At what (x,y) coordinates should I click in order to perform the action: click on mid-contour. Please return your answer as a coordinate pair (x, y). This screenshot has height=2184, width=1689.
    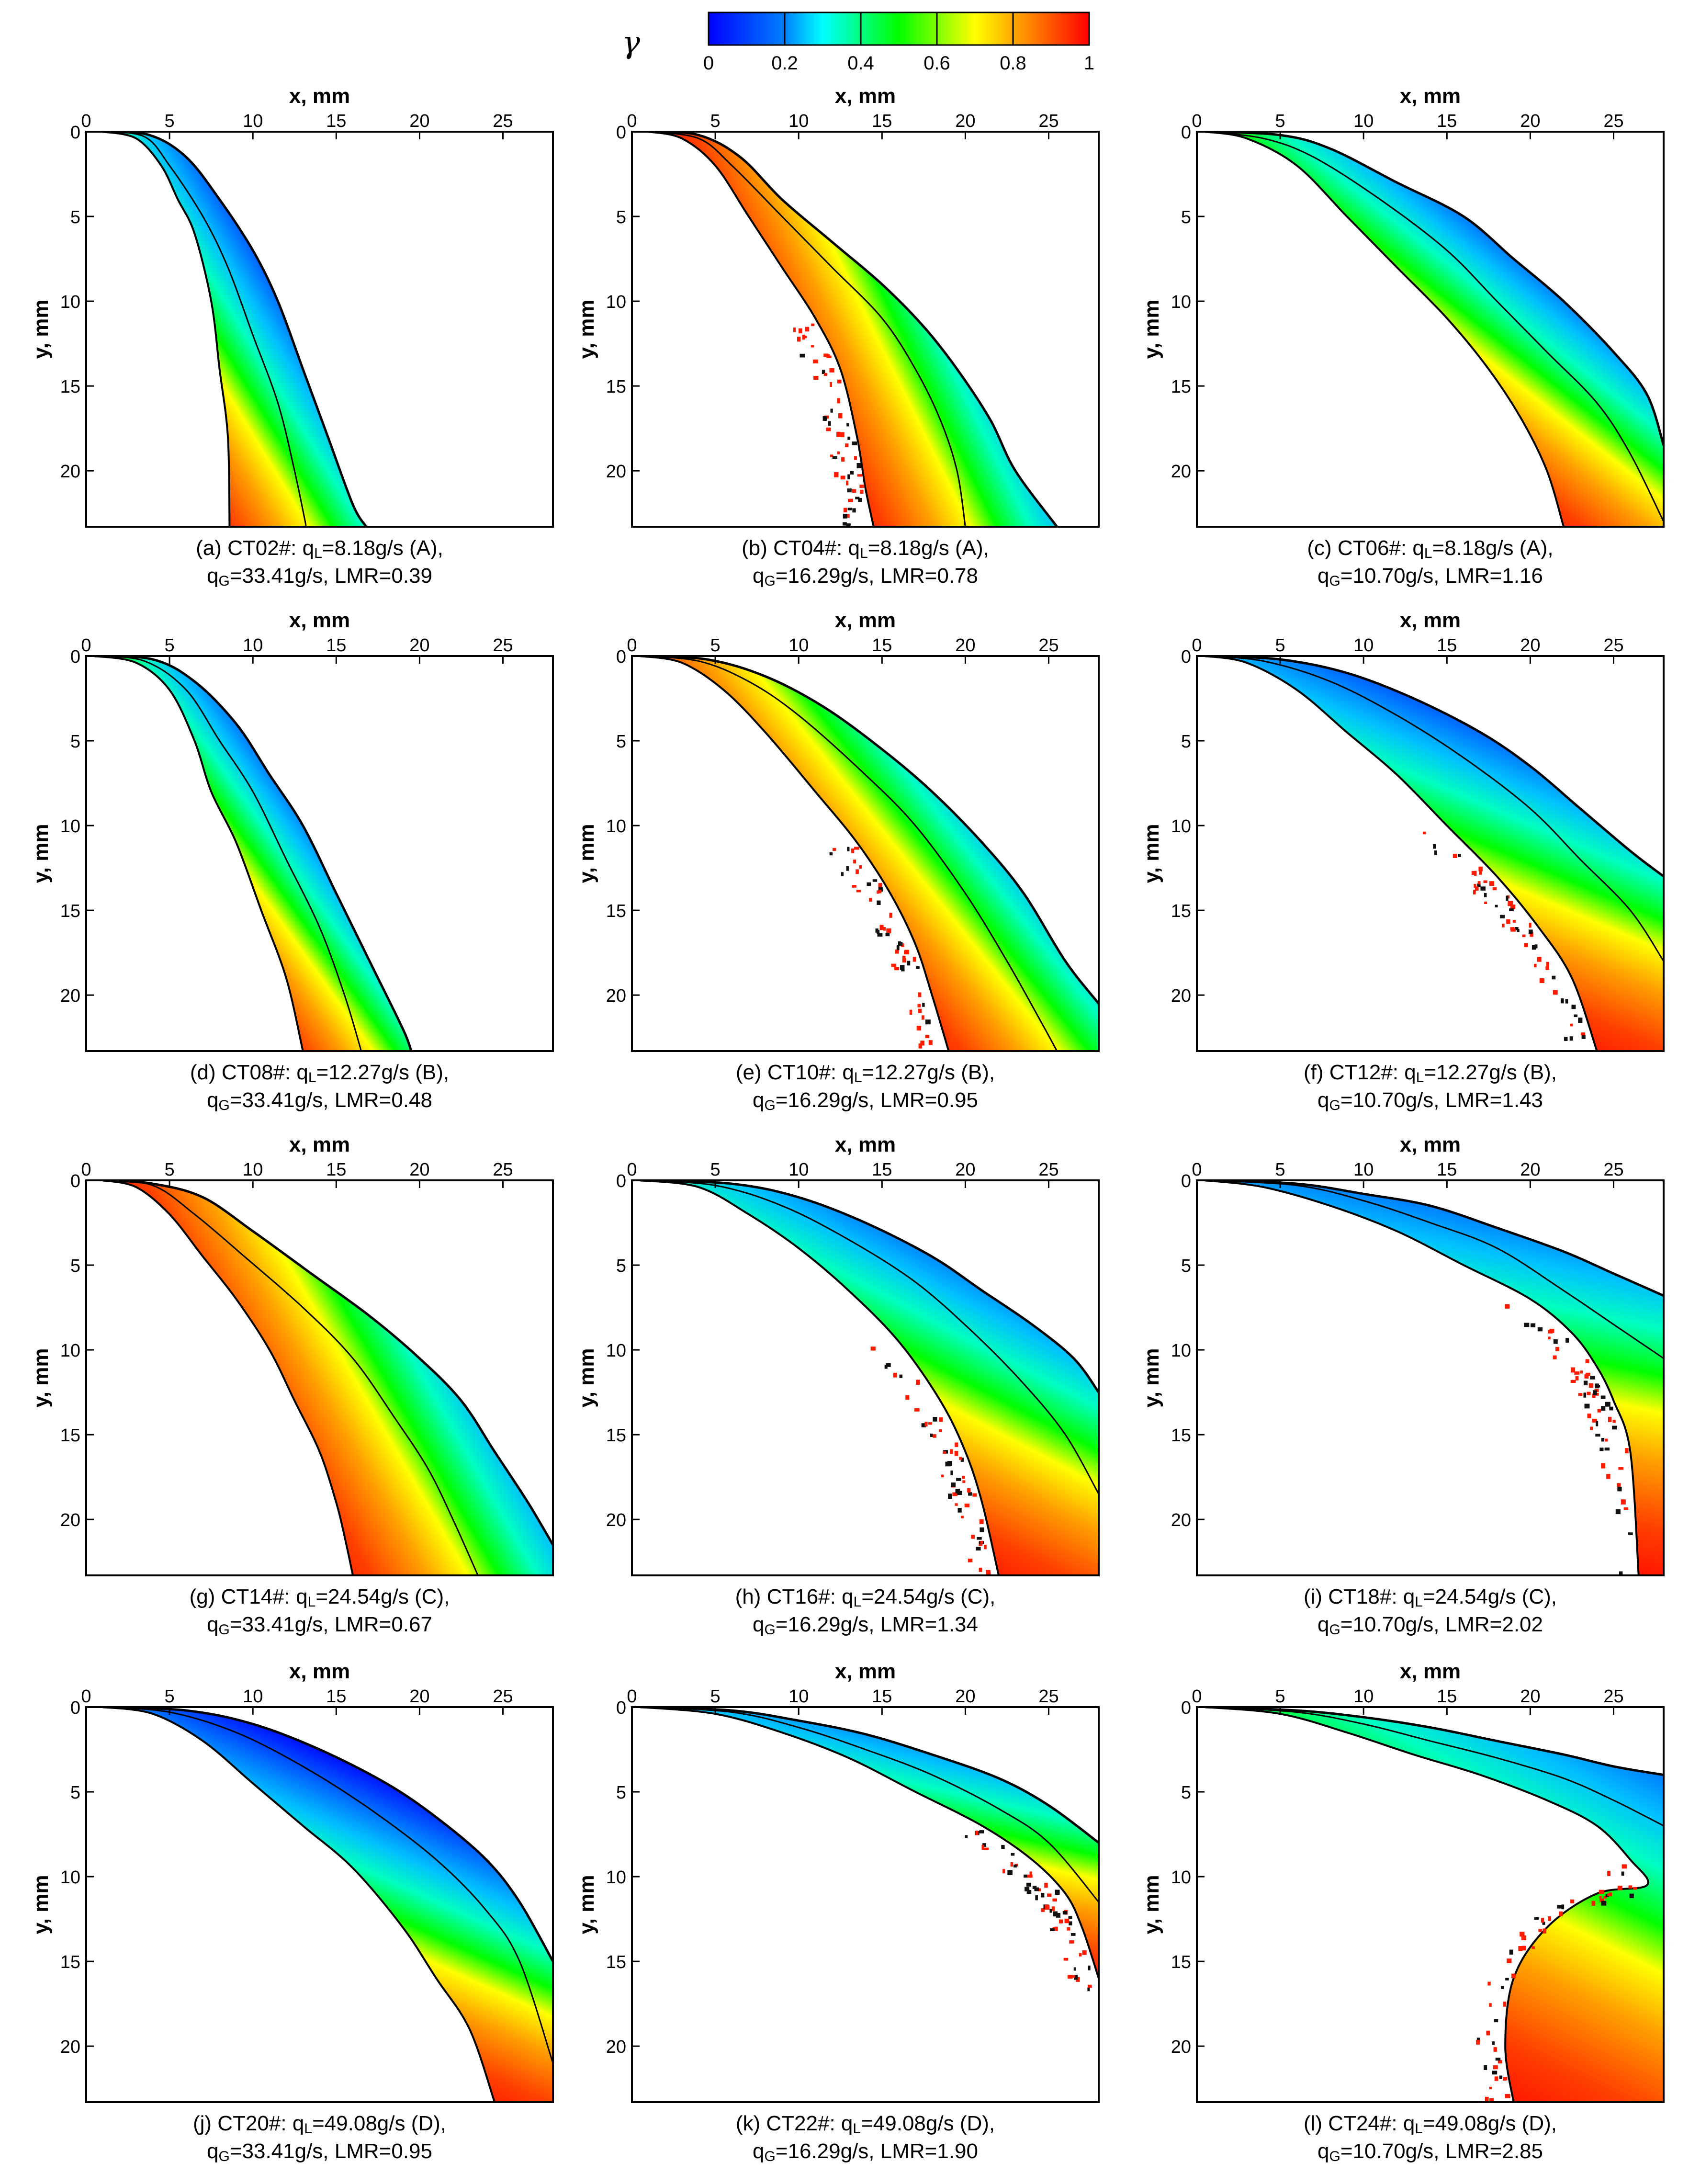
    Looking at the image, I should click on (1434, 809).